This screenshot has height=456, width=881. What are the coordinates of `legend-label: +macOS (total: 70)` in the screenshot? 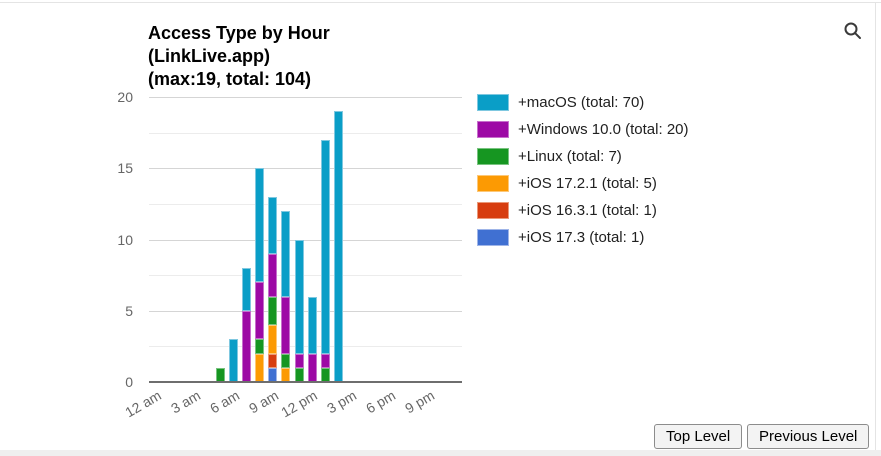 It's located at (581, 102).